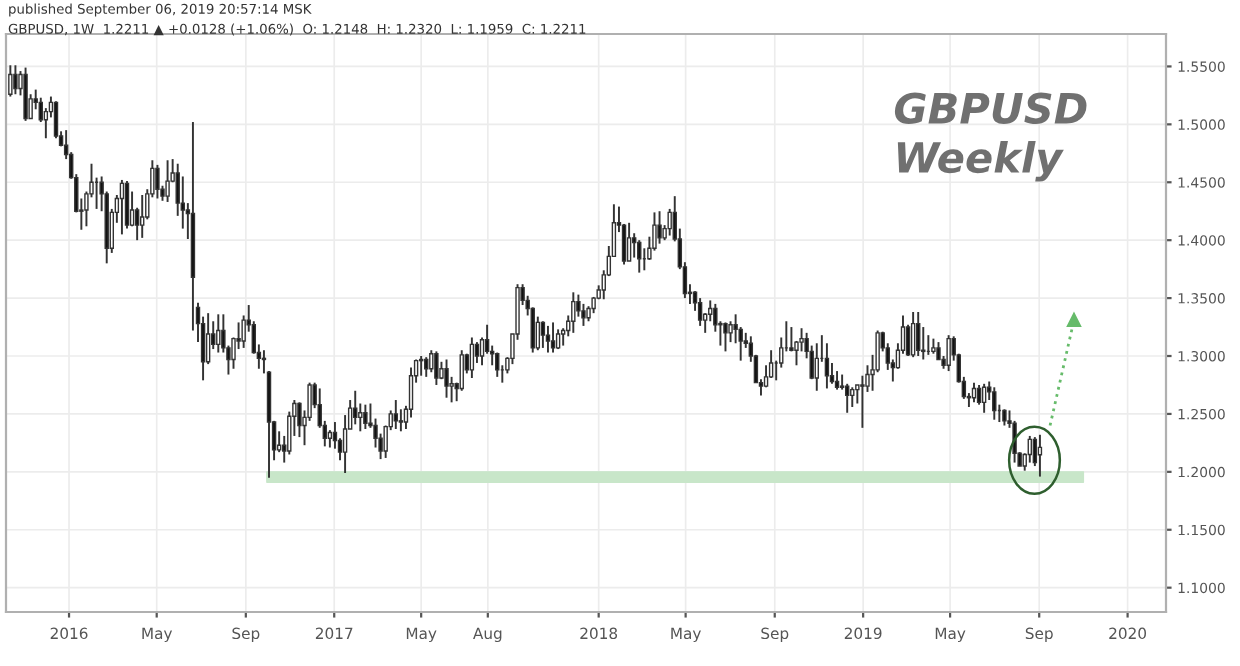  Describe the element at coordinates (980, 161) in the screenshot. I see `text: Weekly` at that location.